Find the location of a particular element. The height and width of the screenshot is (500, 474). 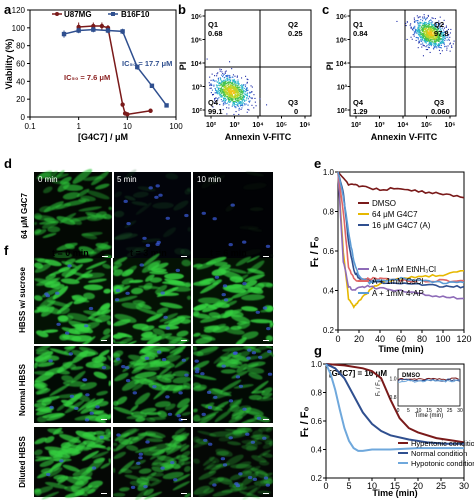

inset-x-tick-label: 10 is located at coordinates (419, 411).